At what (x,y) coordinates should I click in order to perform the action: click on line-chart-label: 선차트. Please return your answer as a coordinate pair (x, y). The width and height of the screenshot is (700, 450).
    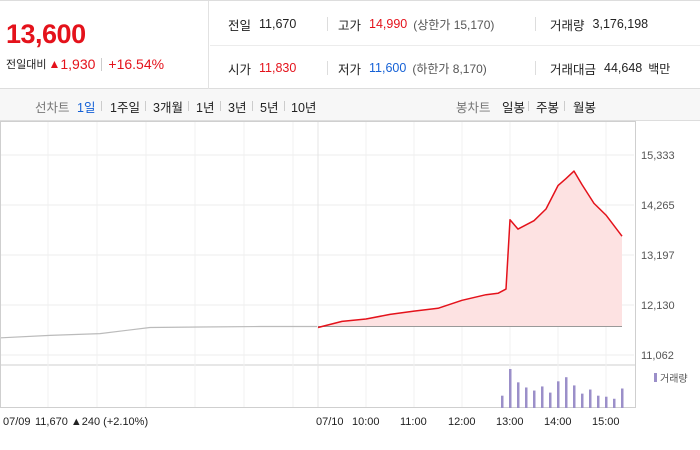
    Looking at the image, I should click on (52, 108).